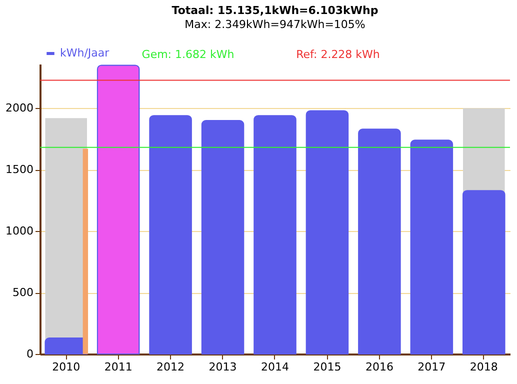 The width and height of the screenshot is (517, 384). What do you see at coordinates (275, 24) in the screenshot?
I see `chart-subtitle: Max: 2.349kWh=947kWh=105%` at bounding box center [275, 24].